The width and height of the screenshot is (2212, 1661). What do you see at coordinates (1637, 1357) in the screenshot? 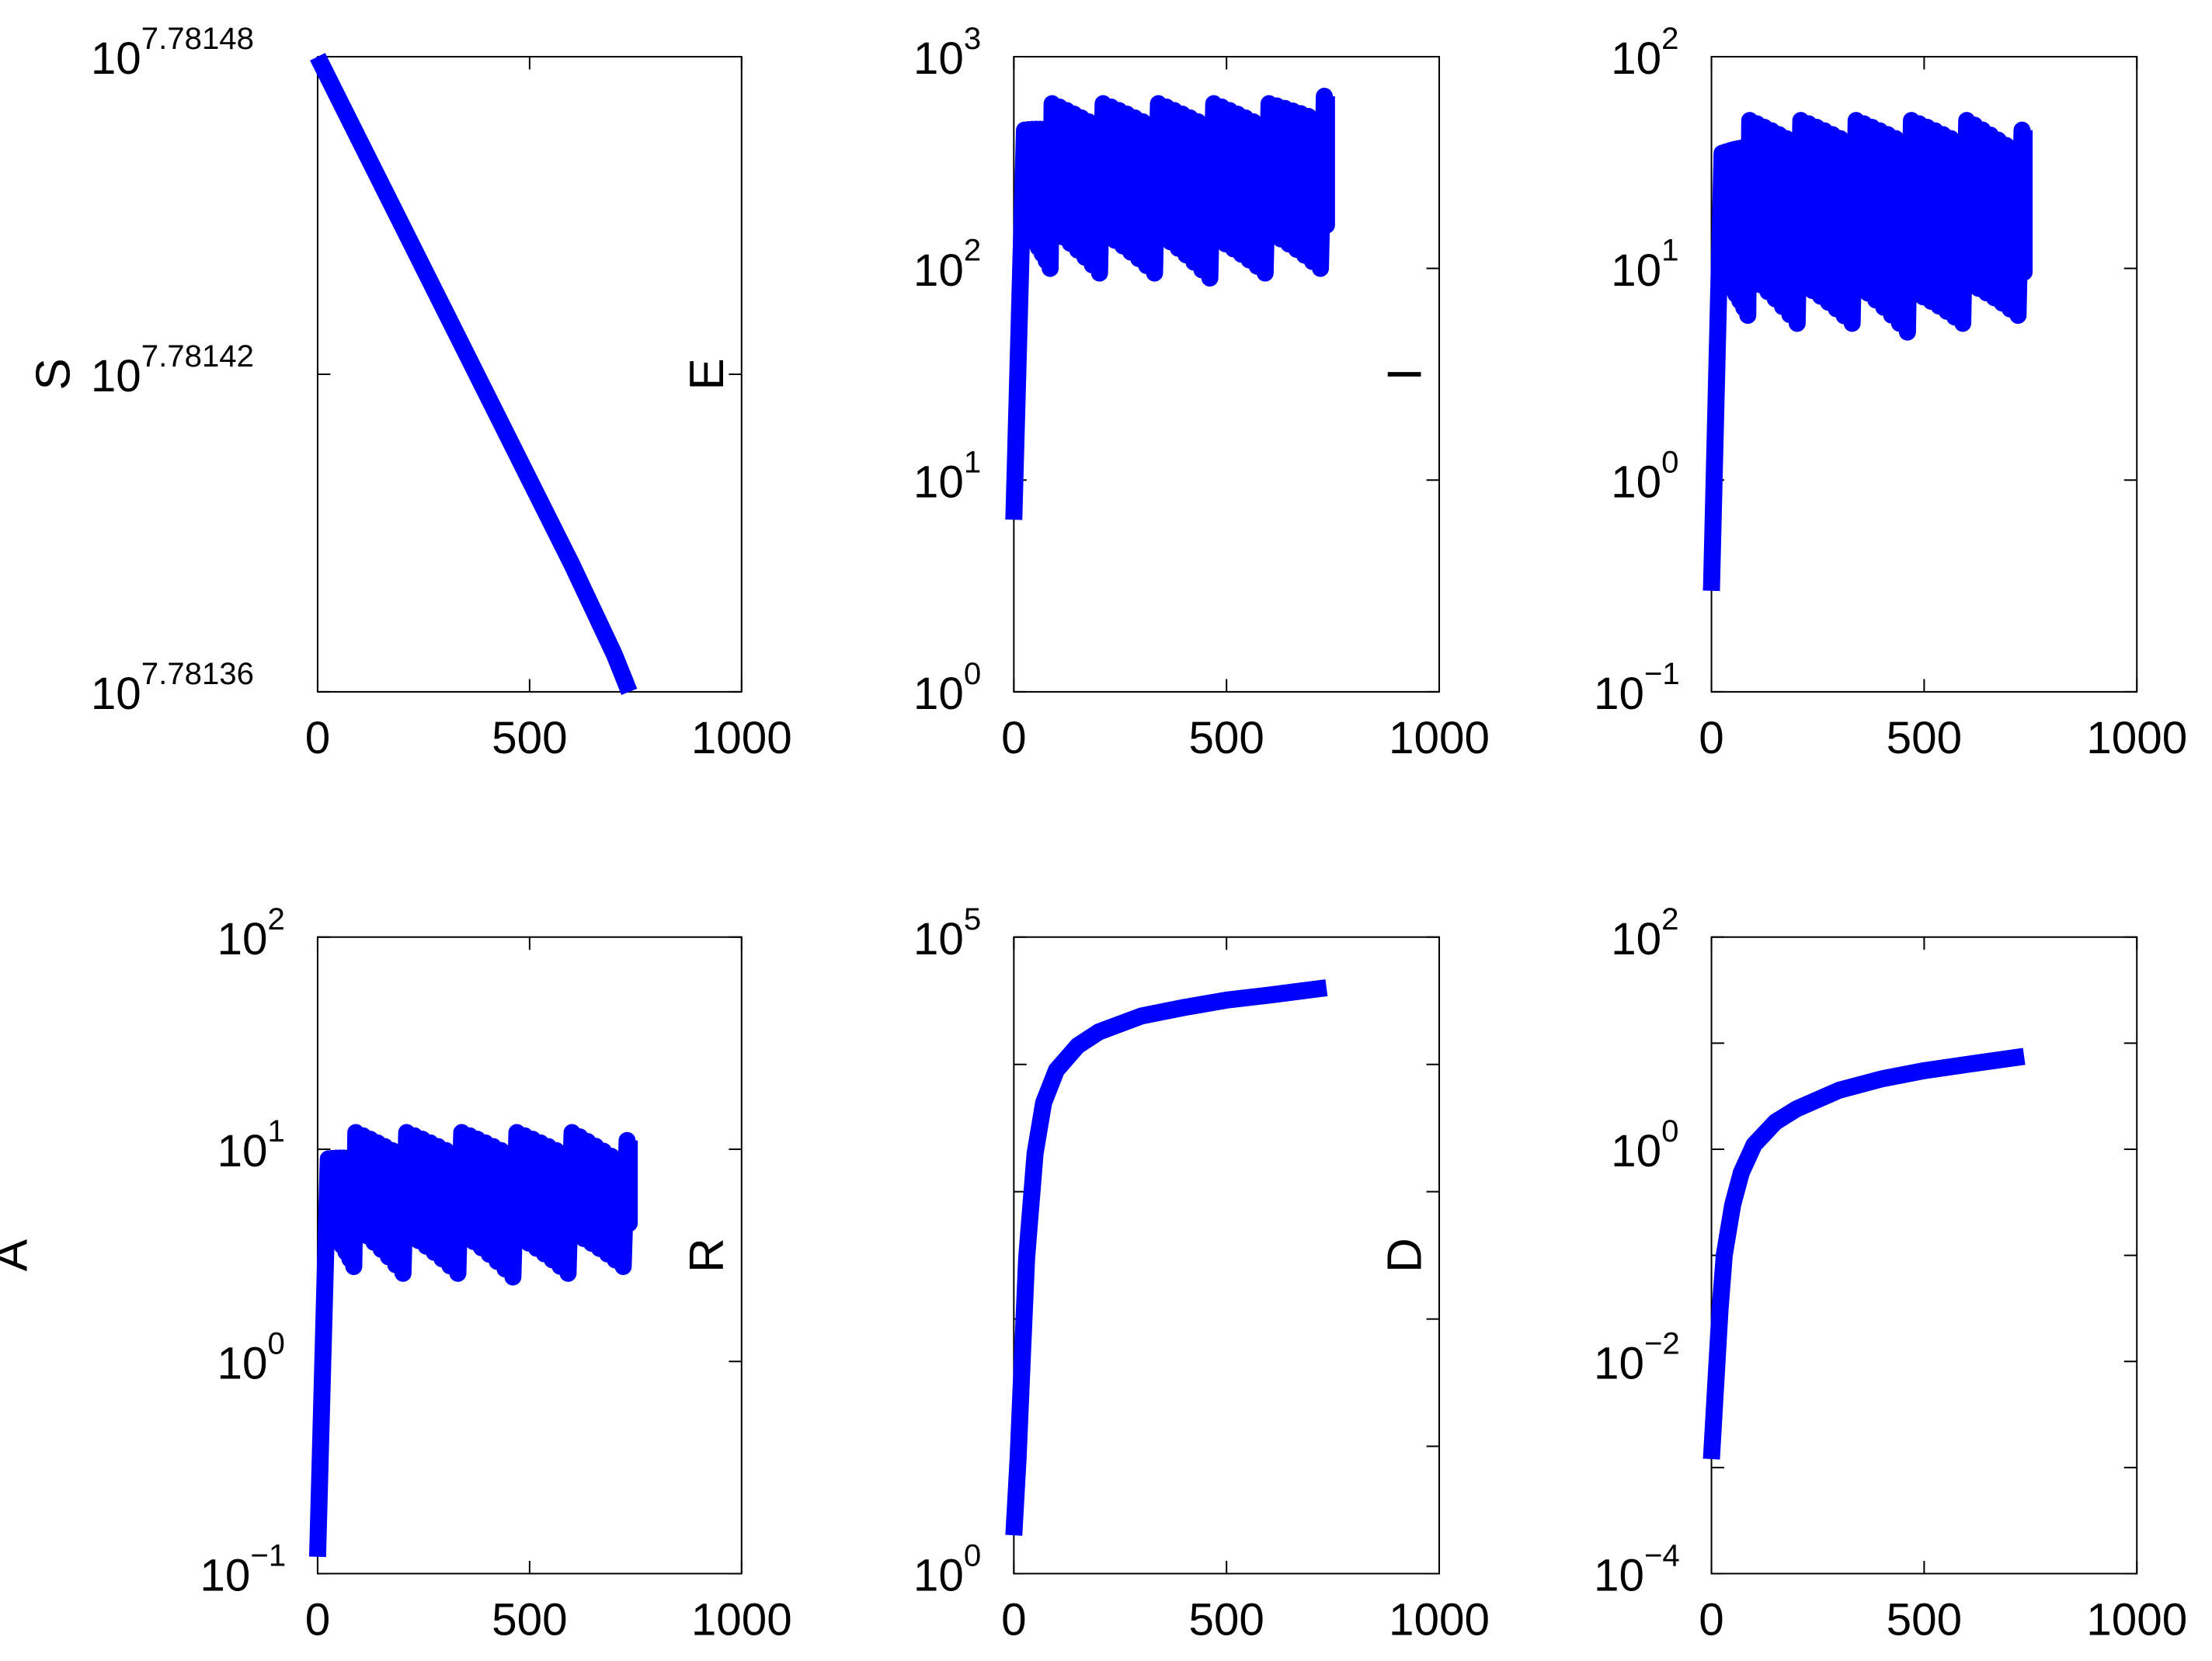
I see `y-tick-label: 10⁻²` at bounding box center [1637, 1357].